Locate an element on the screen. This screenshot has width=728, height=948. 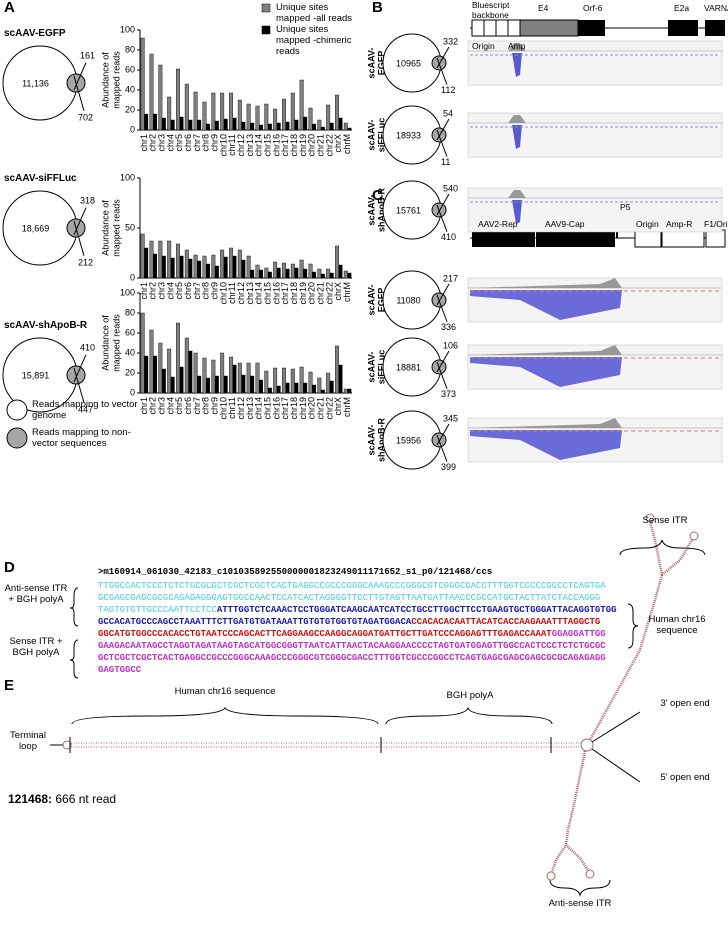
y-tick-label: 50 is located at coordinates (130, 227).